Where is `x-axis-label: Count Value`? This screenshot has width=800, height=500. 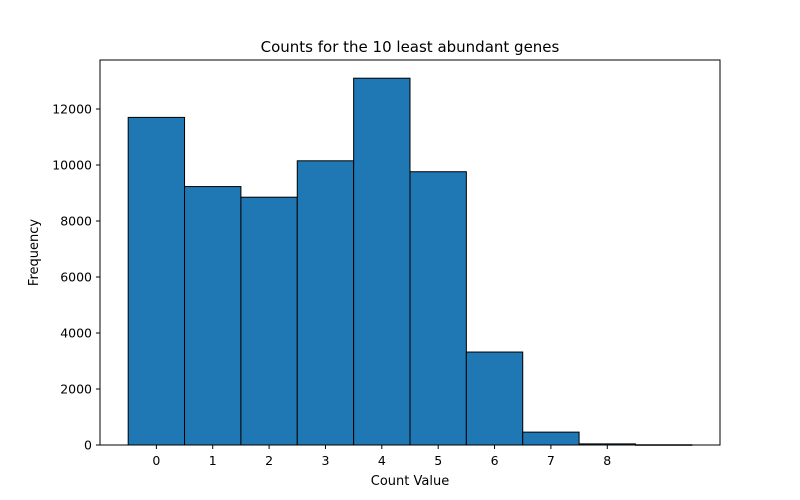 x-axis-label: Count Value is located at coordinates (410, 481).